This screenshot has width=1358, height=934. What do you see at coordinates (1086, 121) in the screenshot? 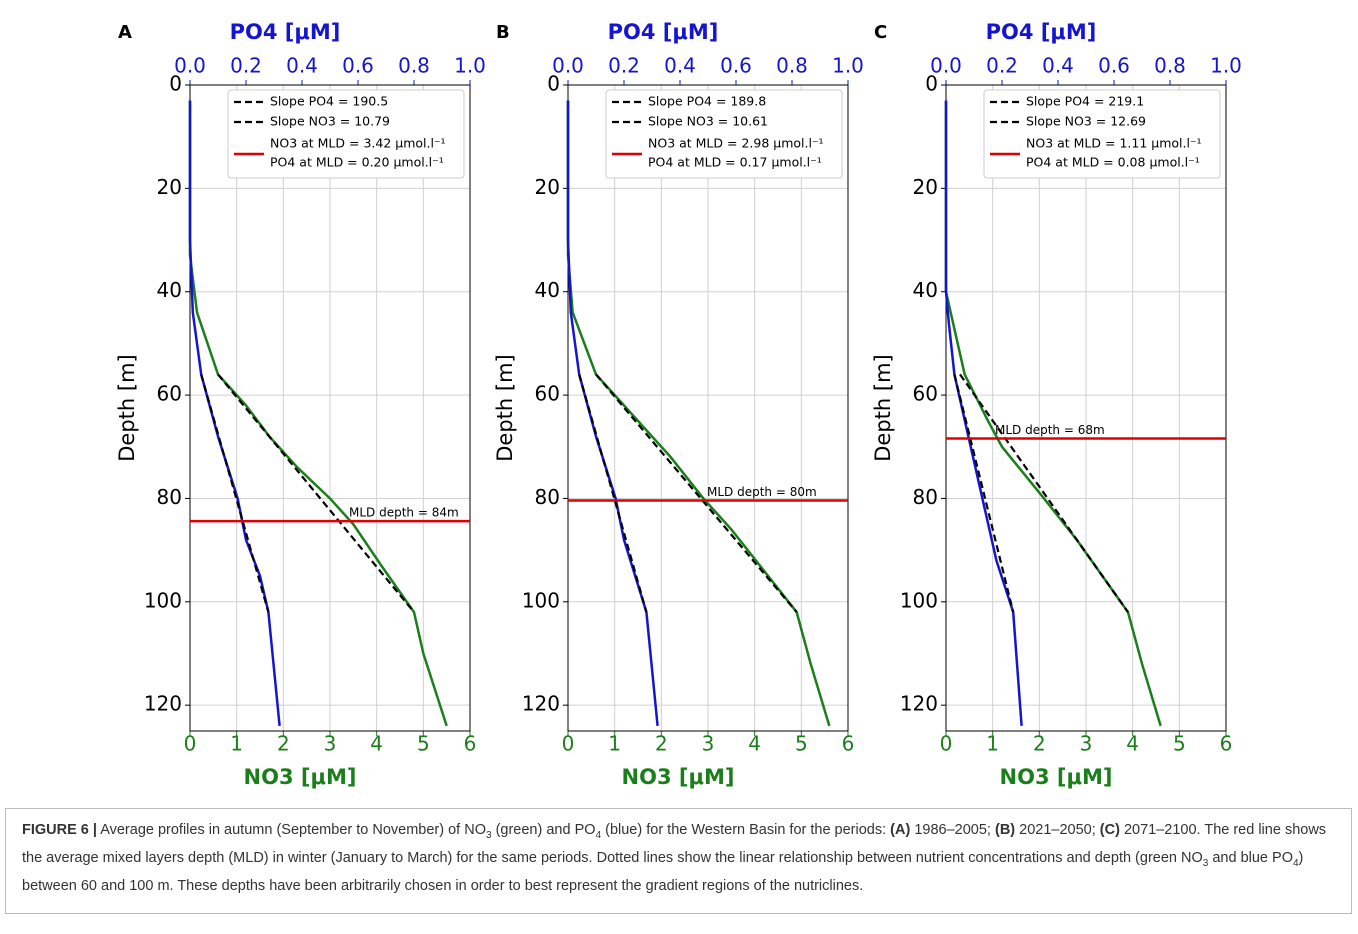
I see `legend-label: Slope NO3 = 12.69` at bounding box center [1086, 121].